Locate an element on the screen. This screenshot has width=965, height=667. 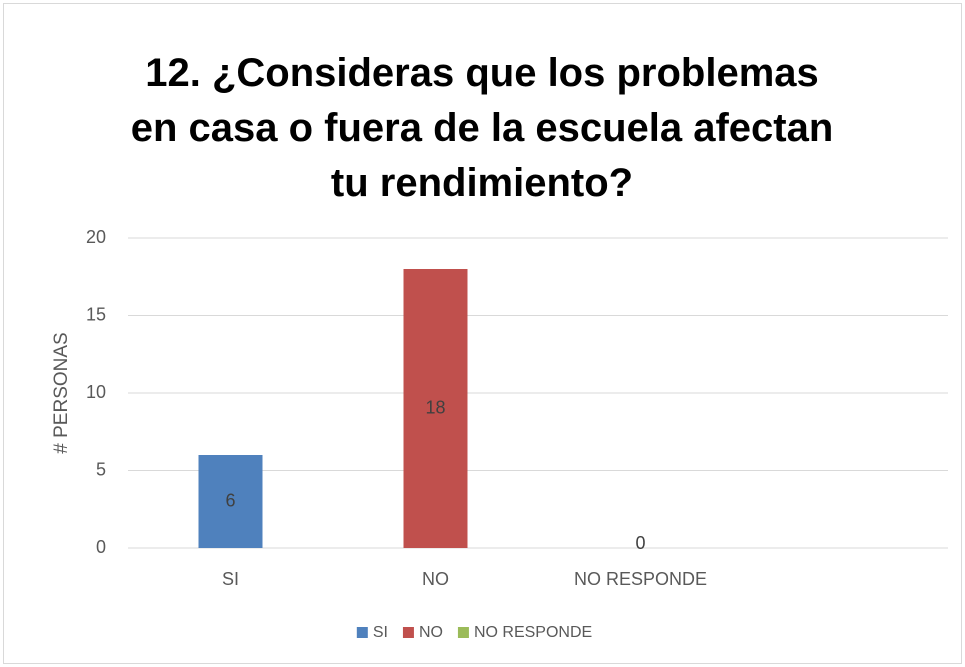
data-label: 18 is located at coordinates (435, 407).